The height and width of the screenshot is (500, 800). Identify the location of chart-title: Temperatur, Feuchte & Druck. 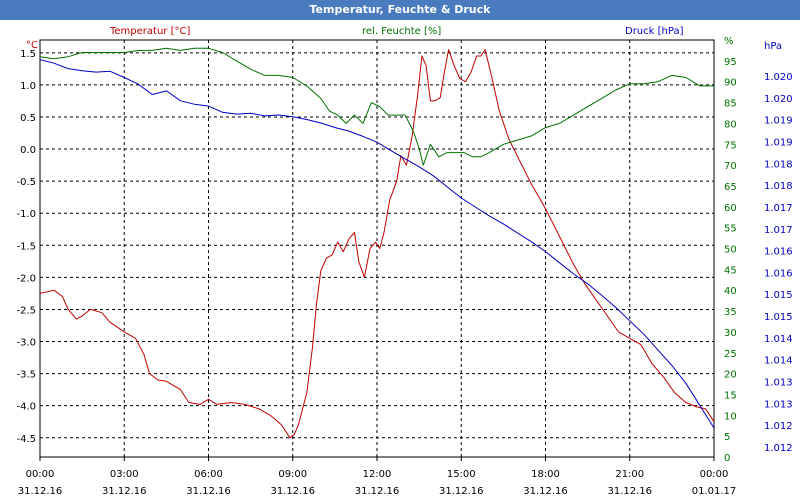
(400, 10).